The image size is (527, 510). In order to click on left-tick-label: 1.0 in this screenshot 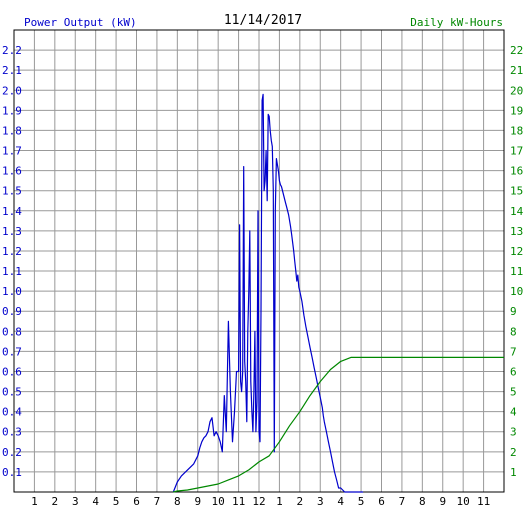, I will do `click(12, 291)`.